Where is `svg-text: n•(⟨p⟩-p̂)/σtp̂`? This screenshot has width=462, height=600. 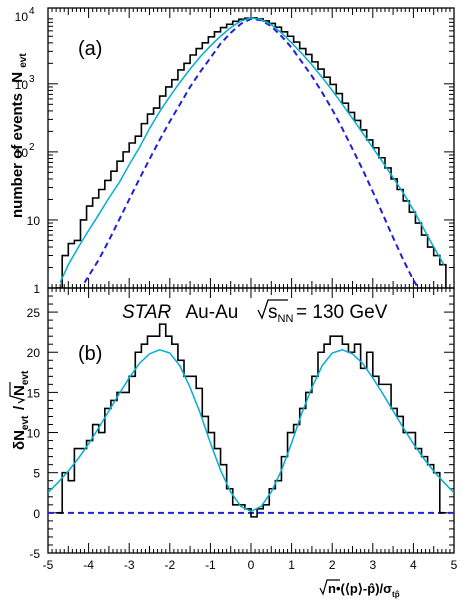
svg-text: n•(⟨p⟩-p̂)/σtp̂ is located at coordinates (364, 590).